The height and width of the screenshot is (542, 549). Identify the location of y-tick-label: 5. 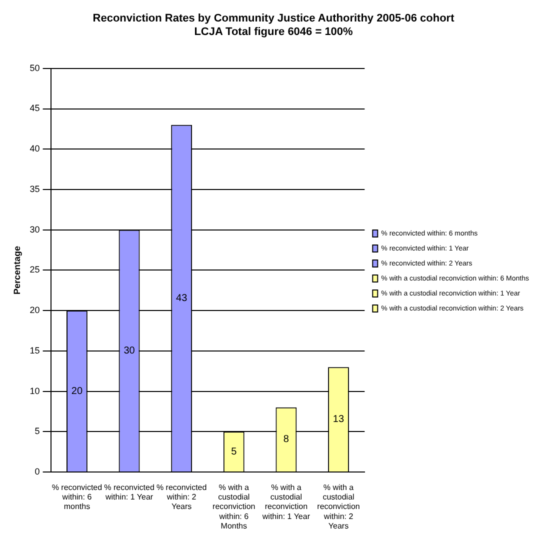
(37, 431).